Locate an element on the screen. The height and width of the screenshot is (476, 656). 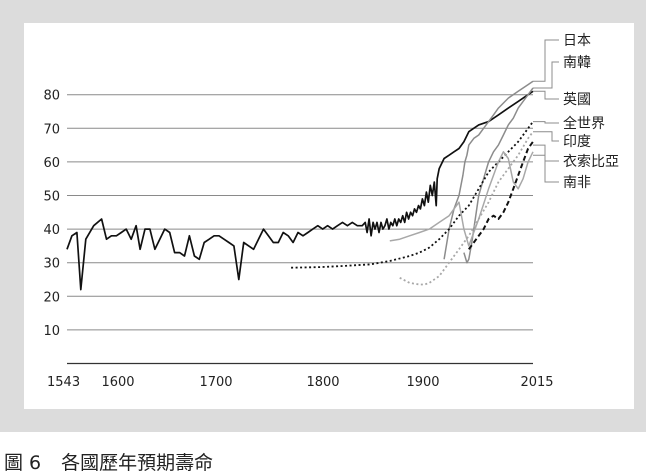
y-tick-label: 40 is located at coordinates (51, 230).